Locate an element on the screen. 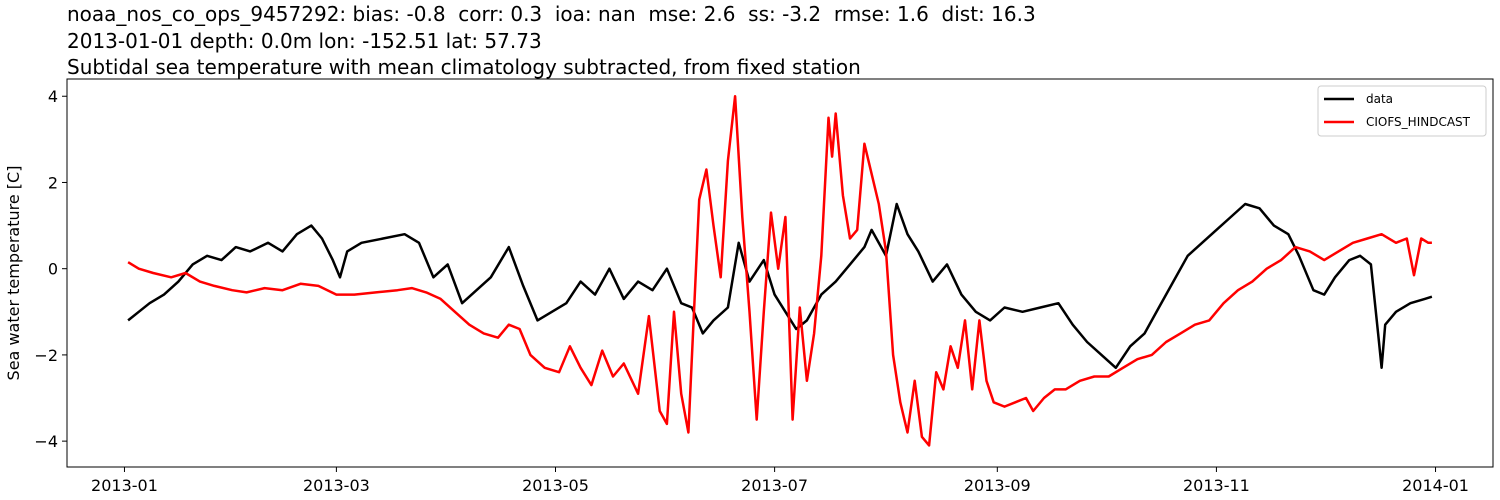 Image resolution: width=1500 pixels, height=500 pixels. legend-box is located at coordinates (1402, 111).